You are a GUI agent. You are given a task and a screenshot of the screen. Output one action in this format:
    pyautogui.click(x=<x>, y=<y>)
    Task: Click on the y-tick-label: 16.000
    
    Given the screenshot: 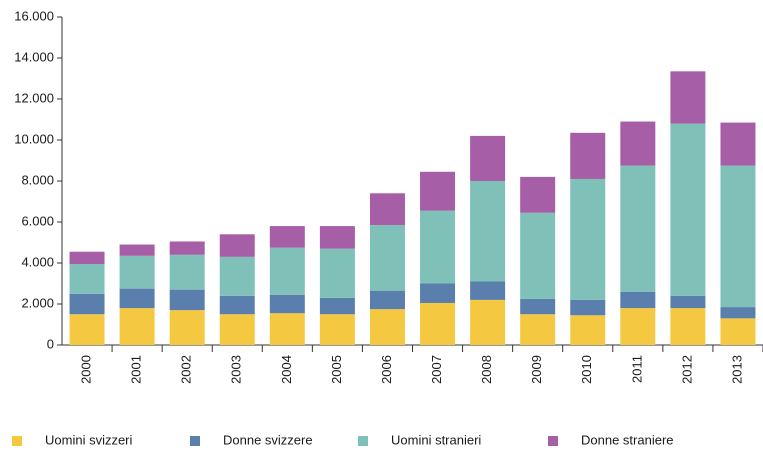 What is the action you would take?
    pyautogui.click(x=34, y=15)
    